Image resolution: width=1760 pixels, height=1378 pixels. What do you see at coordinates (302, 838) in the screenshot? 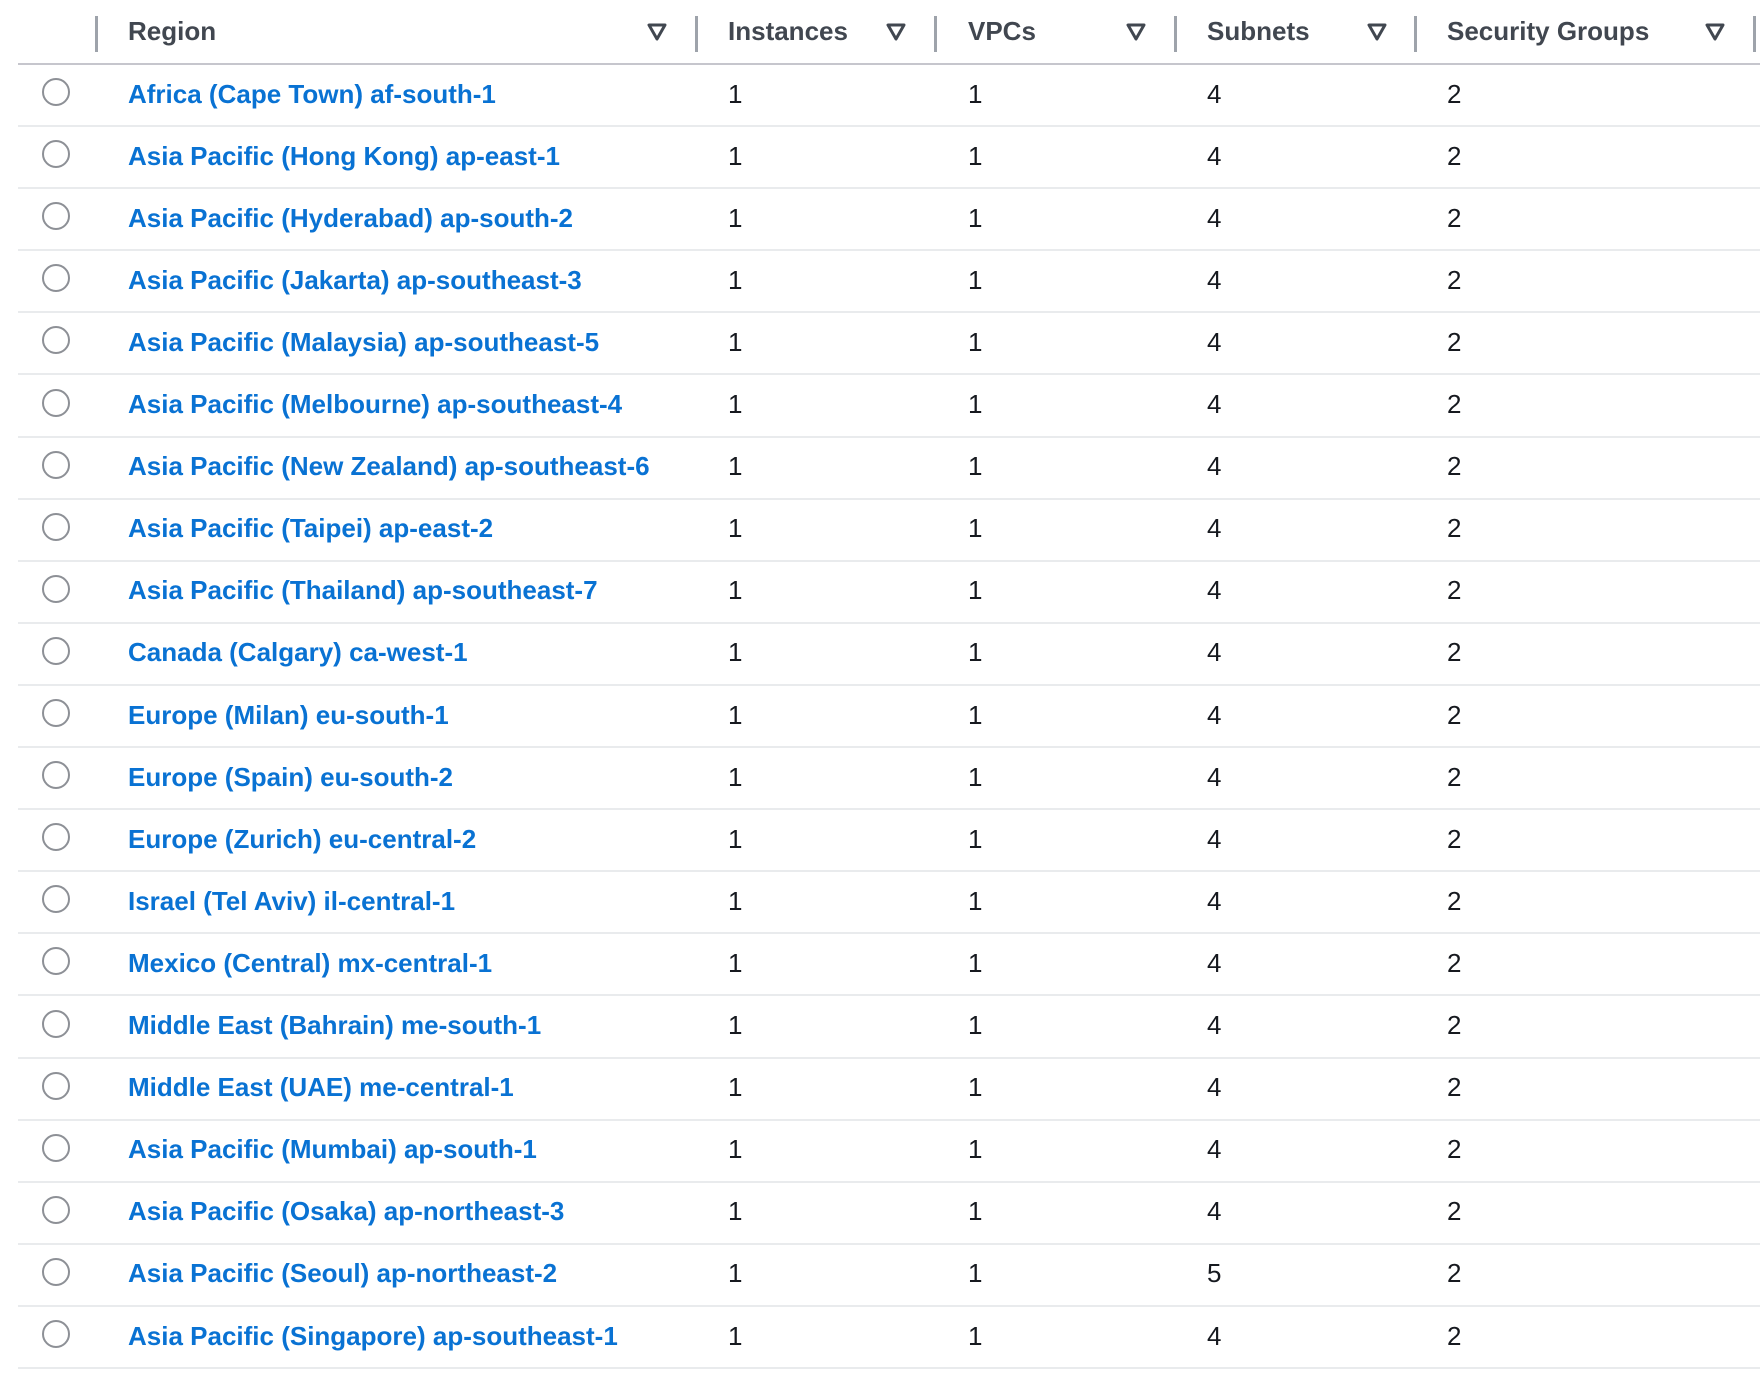
I see `region-link: Europe (Zurich) eu-central-2` at bounding box center [302, 838].